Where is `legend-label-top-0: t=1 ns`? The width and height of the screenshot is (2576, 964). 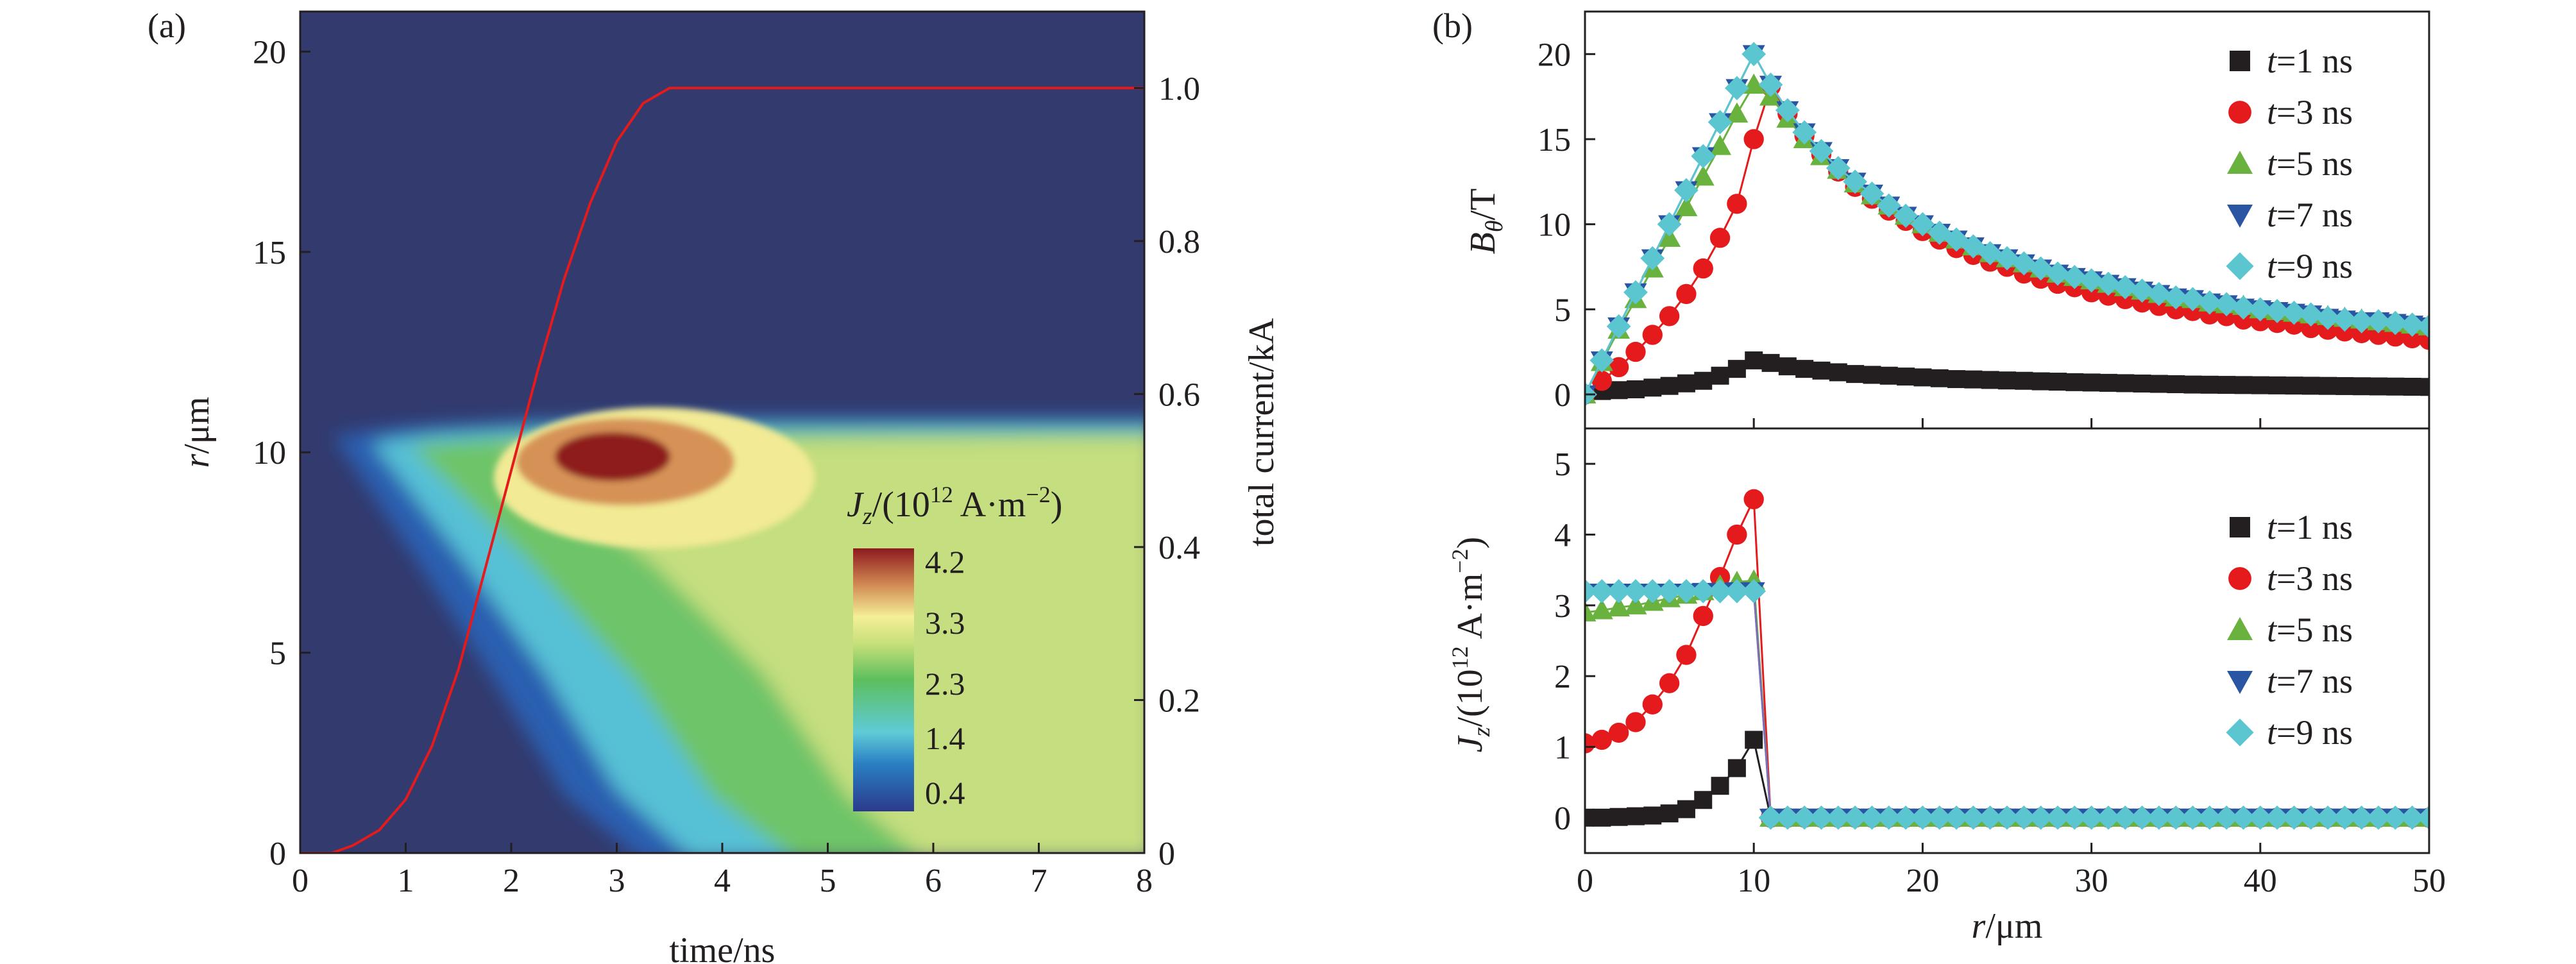
legend-label-top-0: t=1 ns is located at coordinates (2310, 61).